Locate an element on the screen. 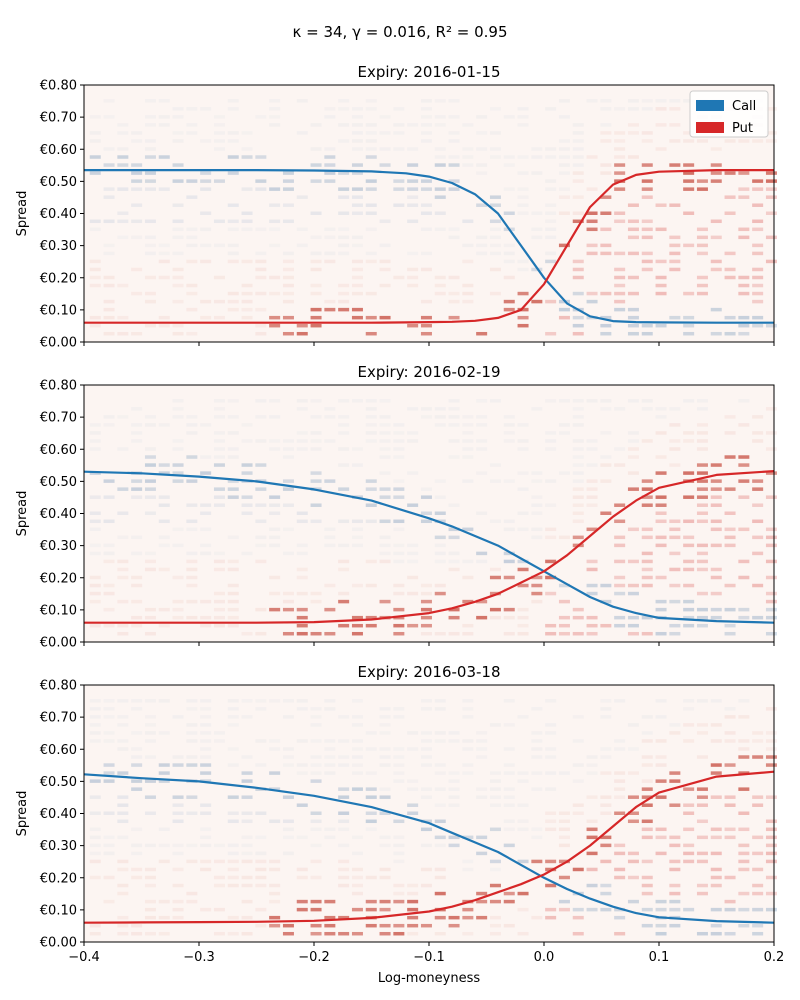  panel-title: Expiry: 2016-01-15 is located at coordinates (429, 72).